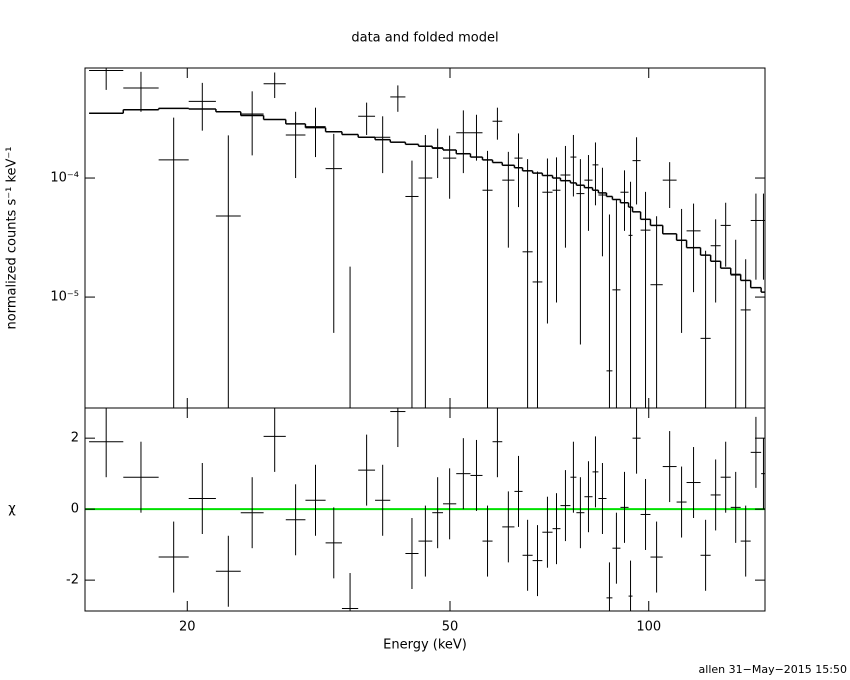 This screenshot has height=680, width=850. I want to click on x-tick-label: 100, so click(648, 627).